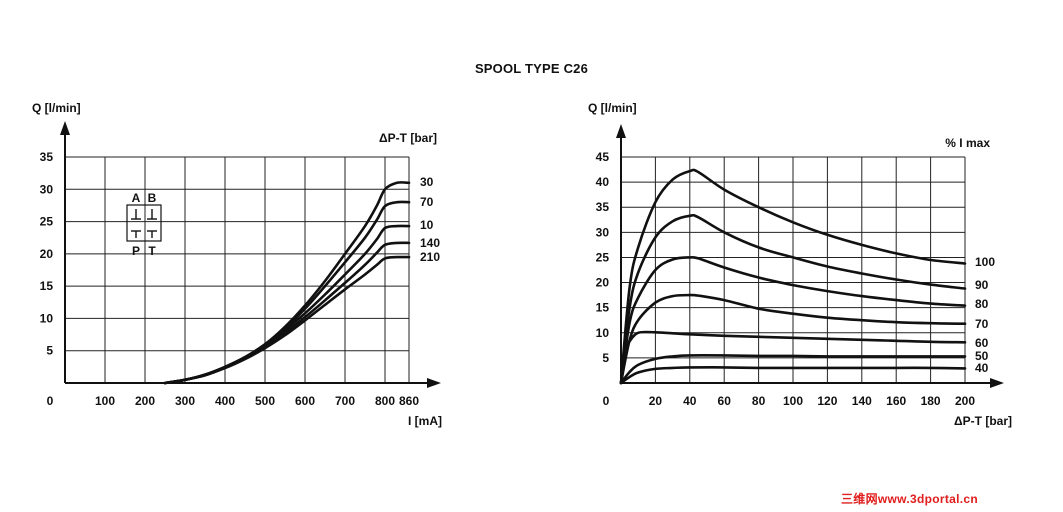 The height and width of the screenshot is (512, 1063). What do you see at coordinates (144, 223) in the screenshot?
I see `valve-symbol-box` at bounding box center [144, 223].